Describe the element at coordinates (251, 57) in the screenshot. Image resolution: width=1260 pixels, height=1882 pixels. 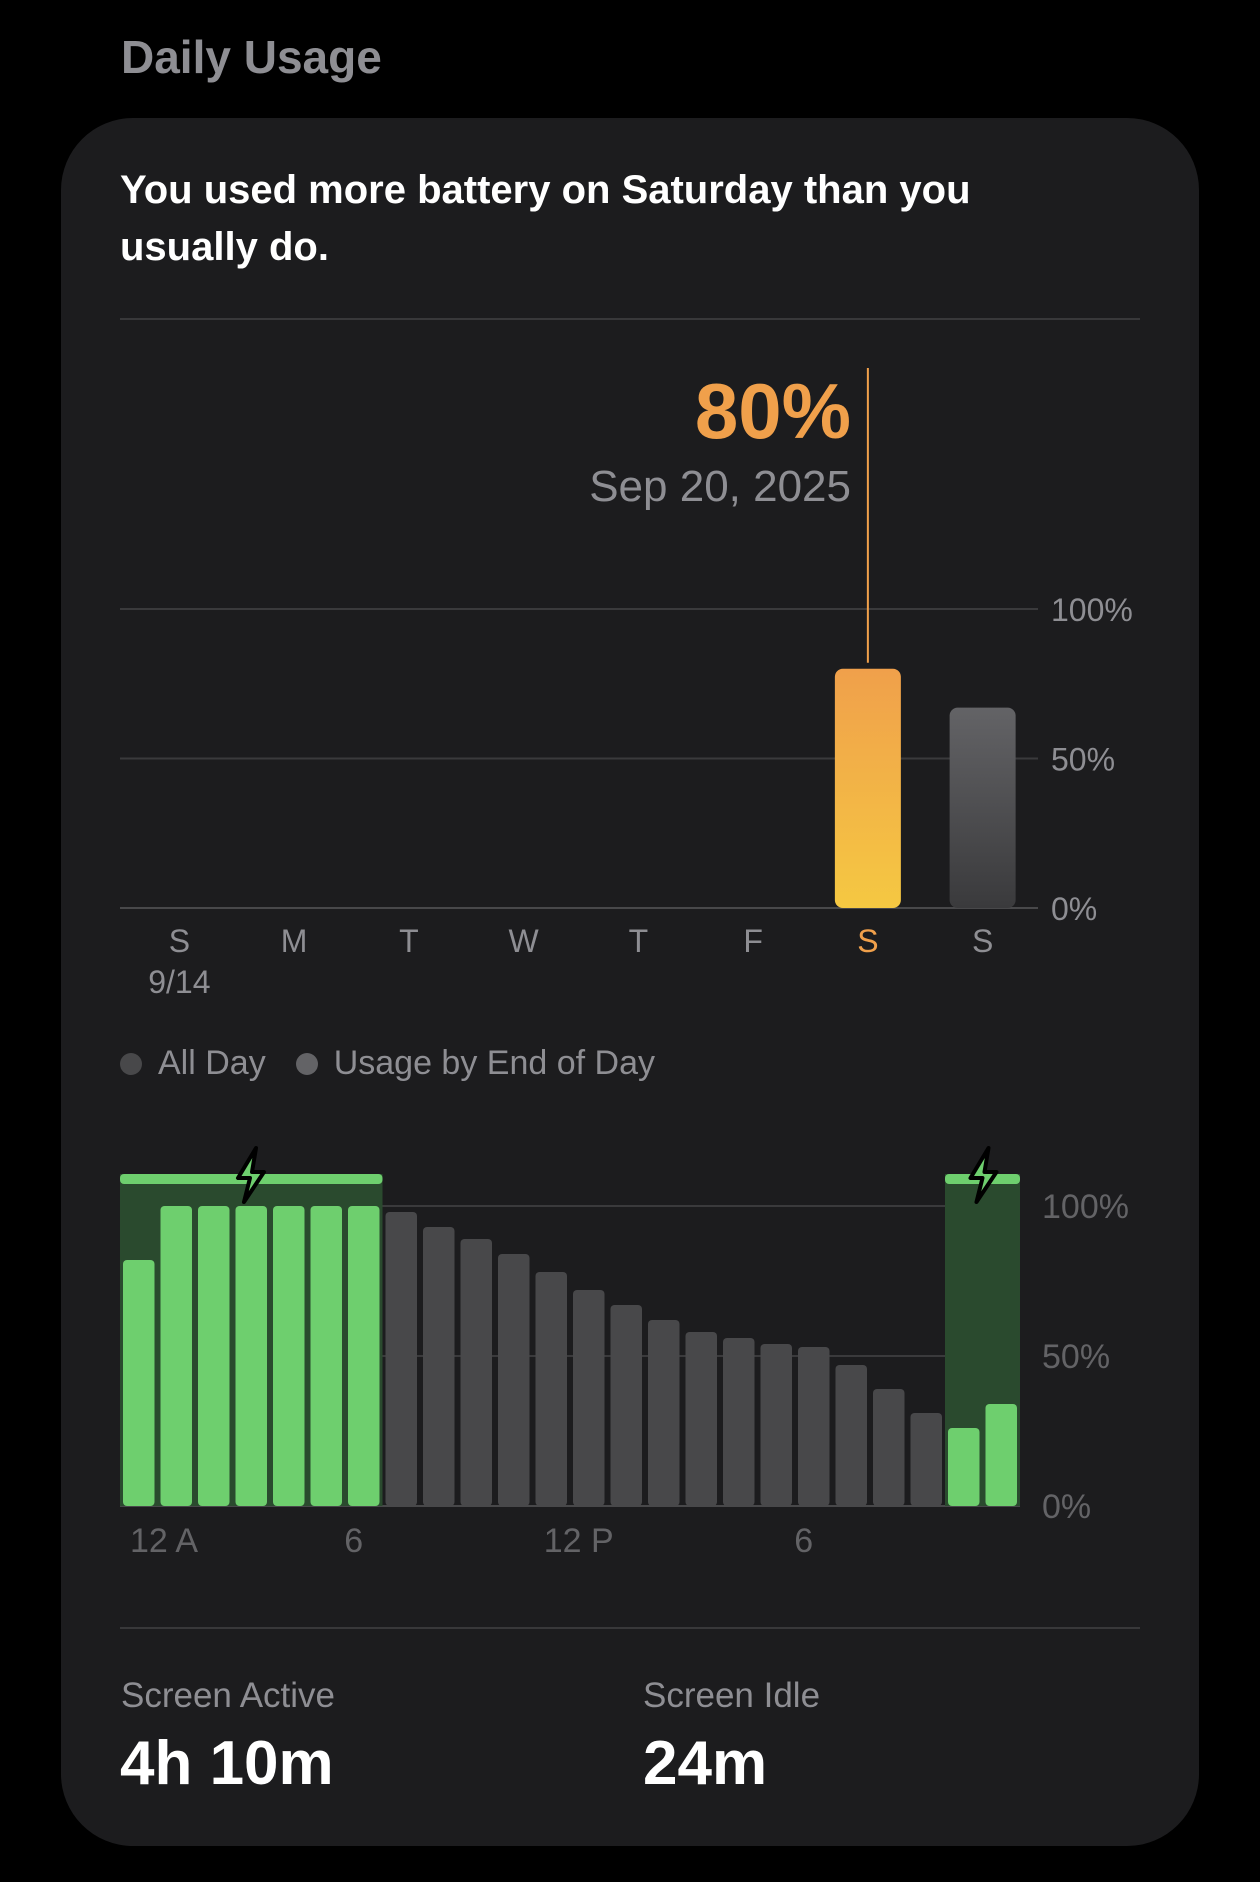
I see `section-title: Daily Usage` at that location.